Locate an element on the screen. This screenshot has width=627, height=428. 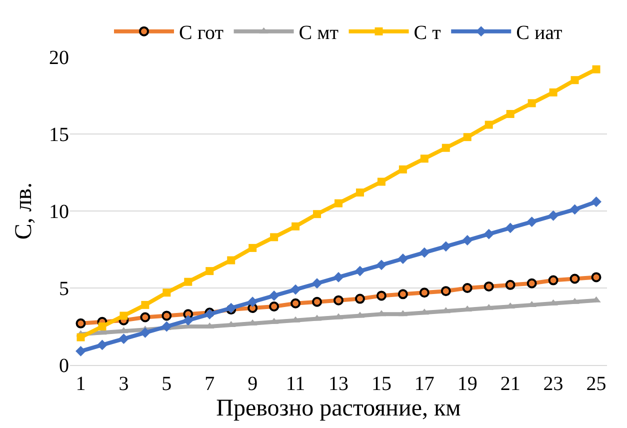
x-tick-label: 25 is located at coordinates (596, 384).